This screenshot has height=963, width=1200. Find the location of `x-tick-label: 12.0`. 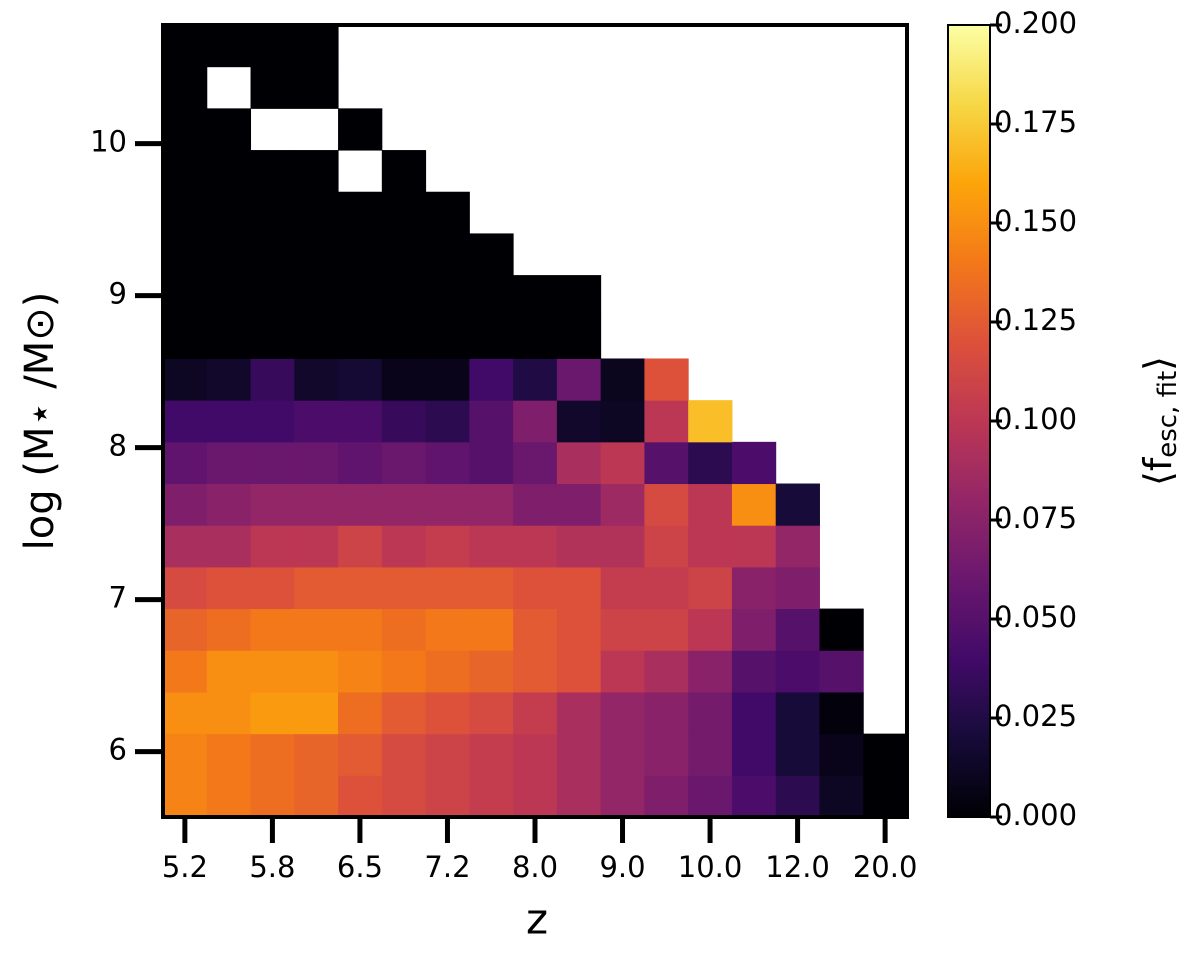

x-tick-label: 12.0 is located at coordinates (797, 867).